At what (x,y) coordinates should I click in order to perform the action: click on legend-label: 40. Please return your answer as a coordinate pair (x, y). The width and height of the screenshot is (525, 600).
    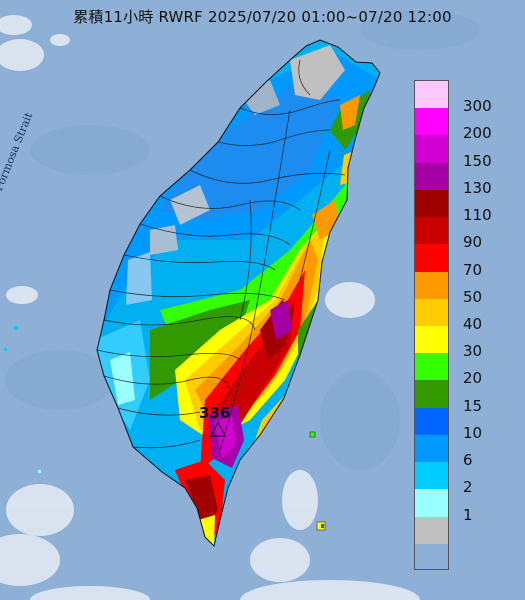
    Looking at the image, I should click on (473, 323).